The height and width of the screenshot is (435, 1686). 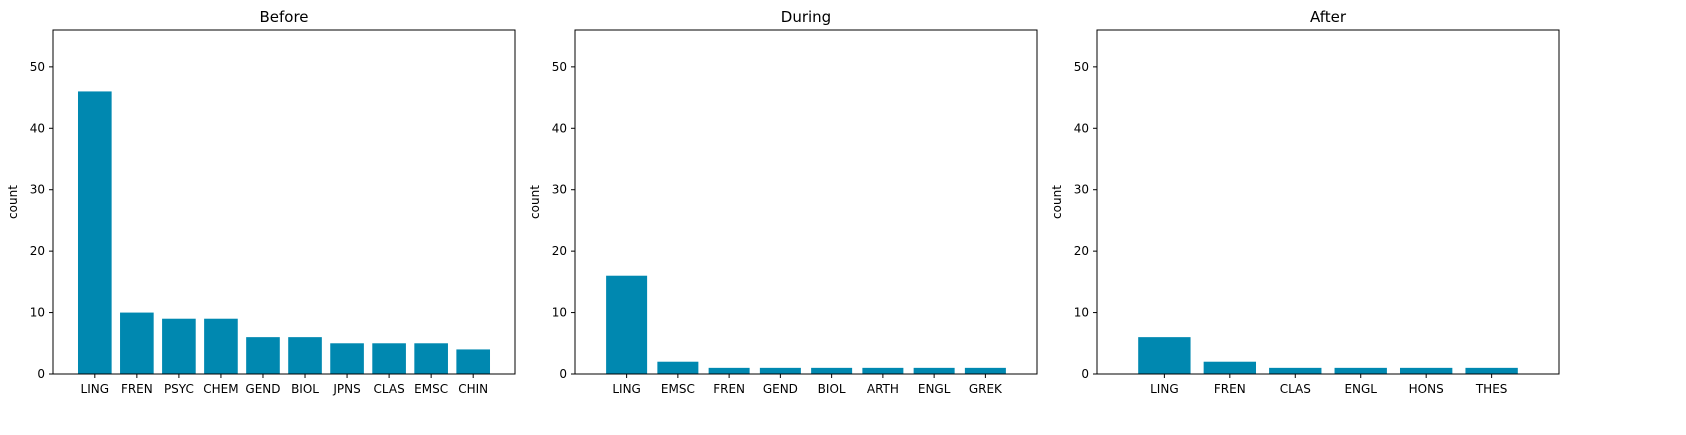 I want to click on x-tick-label: CHIN, so click(x=473, y=389).